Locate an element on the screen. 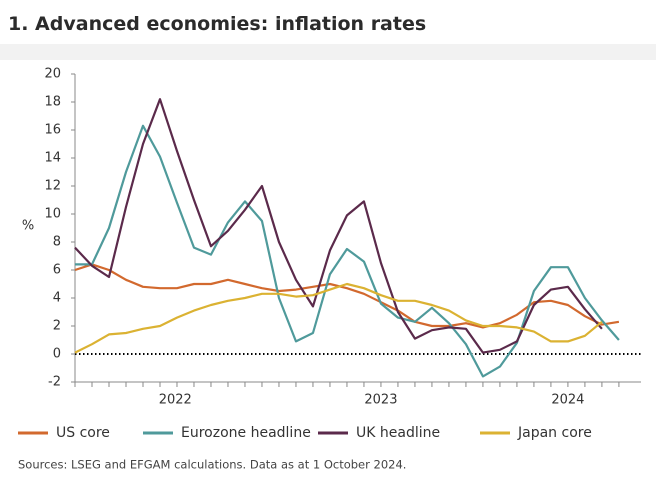 The width and height of the screenshot is (656, 482). y-axis-label: % is located at coordinates (28, 226).